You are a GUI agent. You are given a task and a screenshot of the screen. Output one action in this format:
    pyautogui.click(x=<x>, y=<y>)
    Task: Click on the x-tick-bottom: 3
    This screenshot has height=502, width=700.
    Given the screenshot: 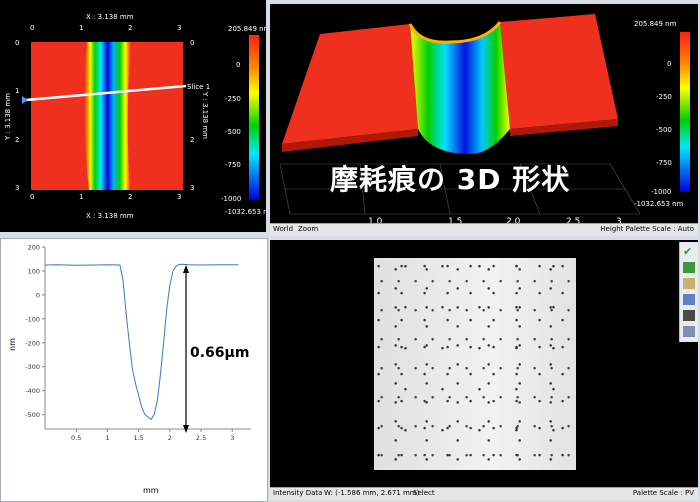 What is the action you would take?
    pyautogui.click(x=179, y=197)
    